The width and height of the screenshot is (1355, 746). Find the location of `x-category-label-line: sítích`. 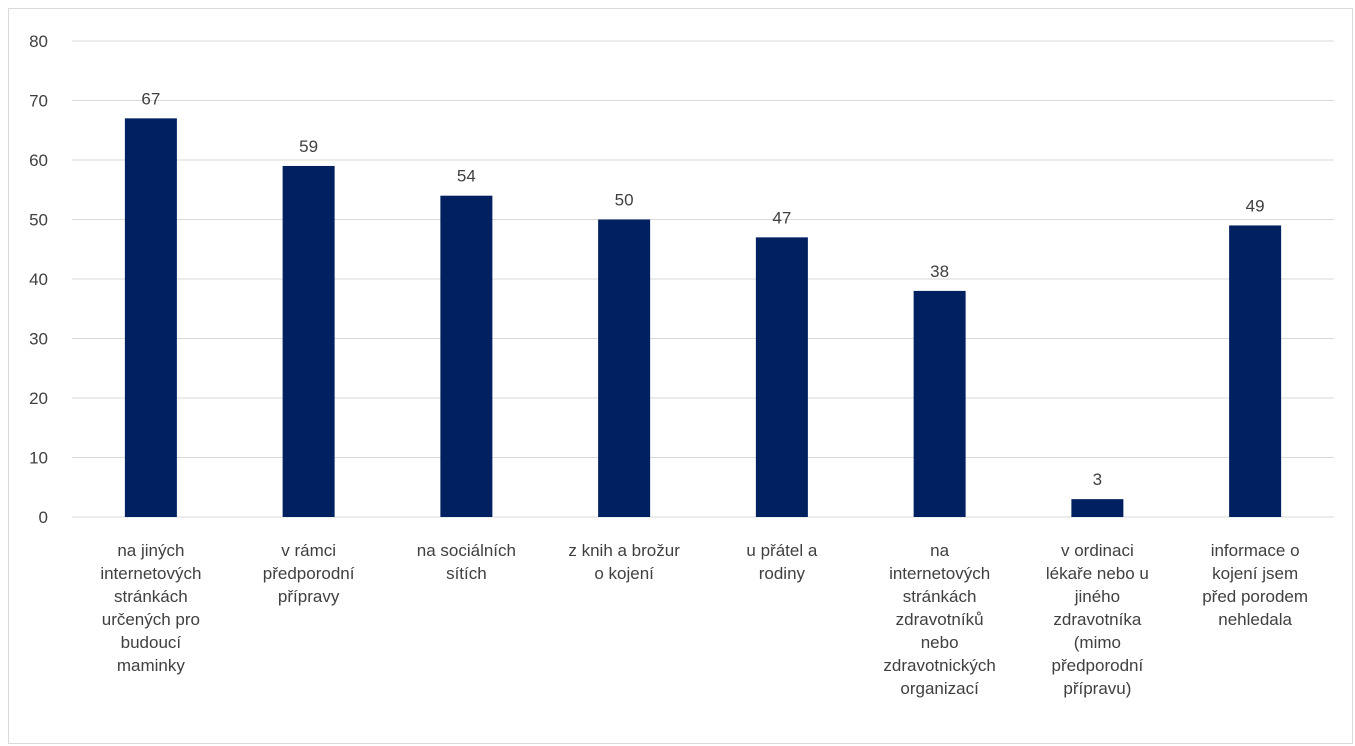

x-category-label-line: sítích is located at coordinates (466, 573).